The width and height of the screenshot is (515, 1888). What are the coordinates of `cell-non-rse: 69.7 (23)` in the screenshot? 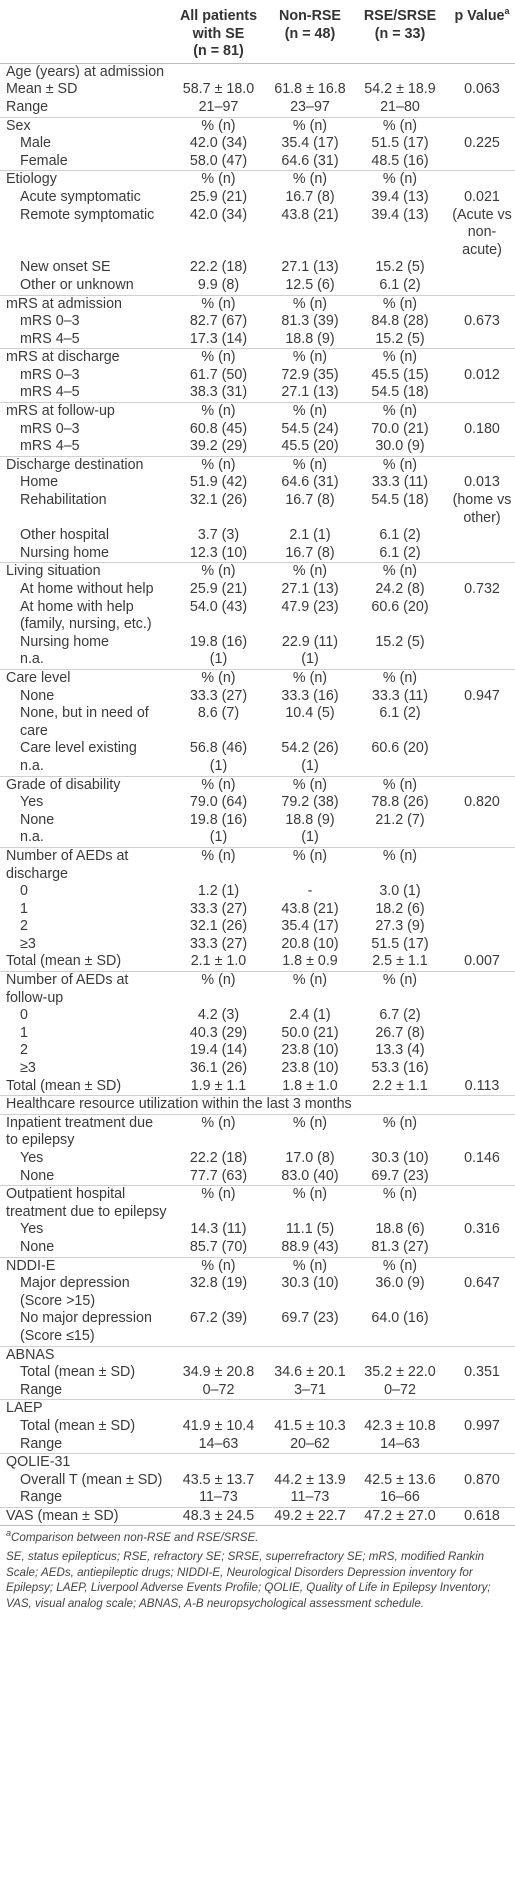 It's located at (310, 1318).